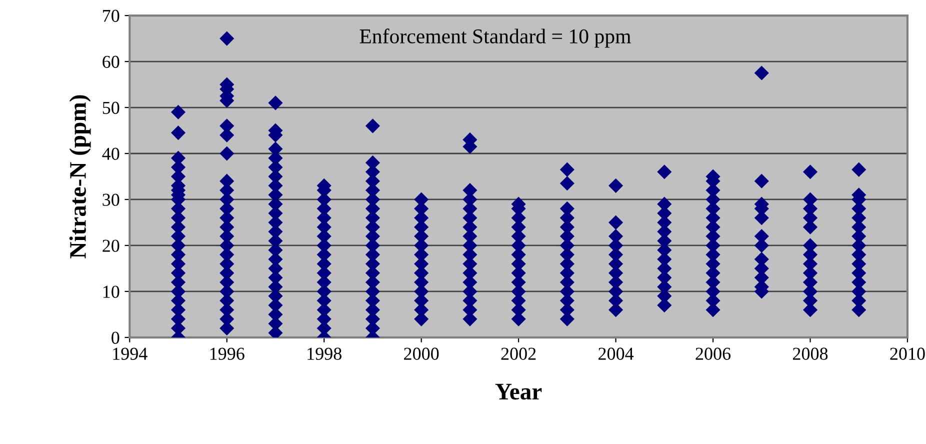 This screenshot has width=926, height=444. What do you see at coordinates (116, 338) in the screenshot?
I see `y-tick-label: 0` at bounding box center [116, 338].